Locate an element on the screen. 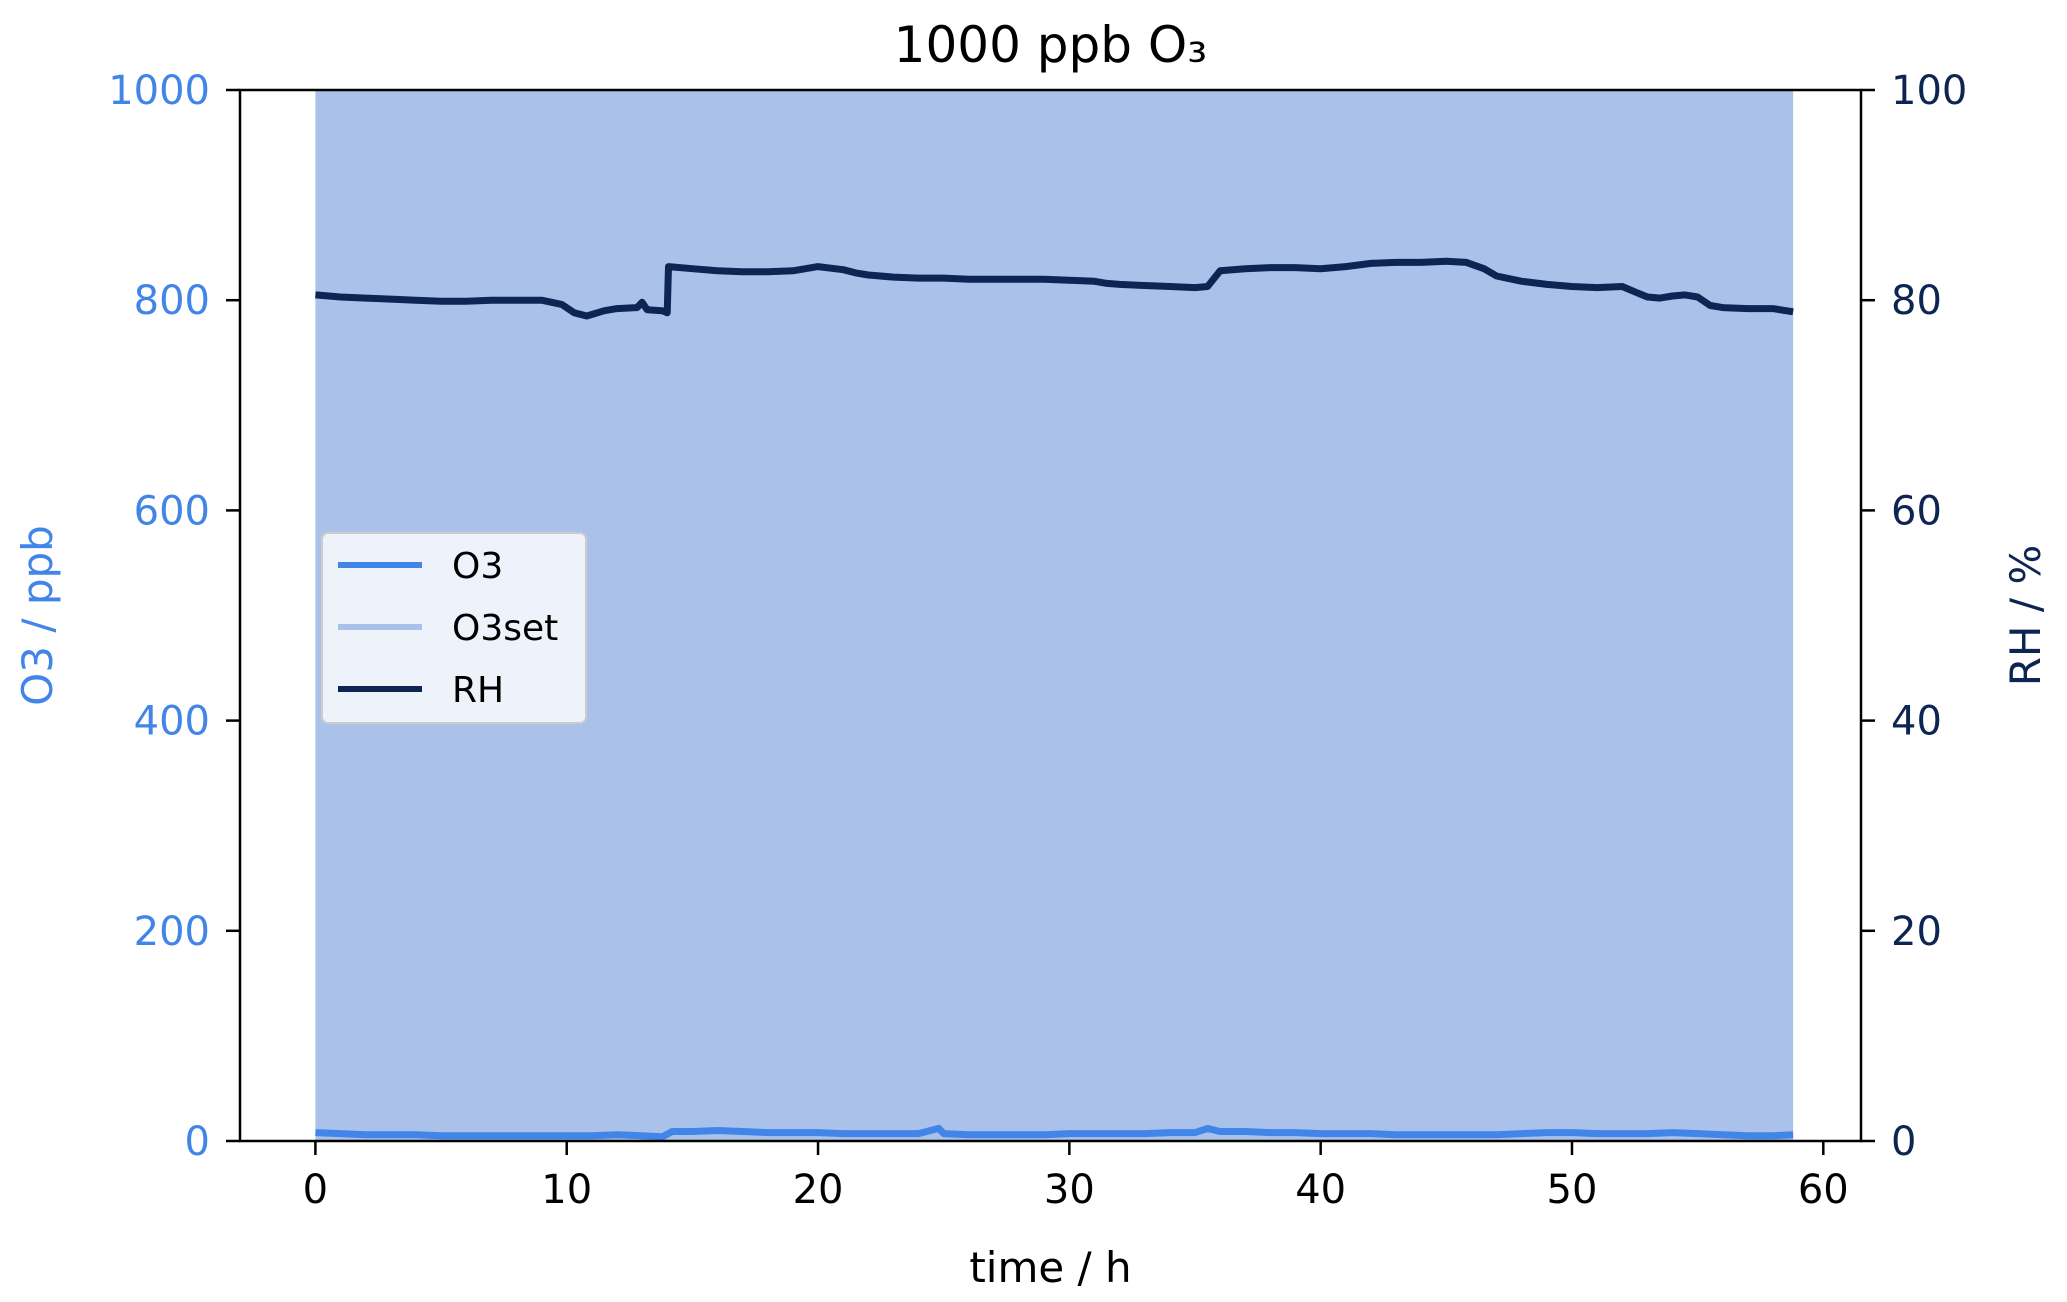  left-y-tick-label: 800 is located at coordinates (172, 301).